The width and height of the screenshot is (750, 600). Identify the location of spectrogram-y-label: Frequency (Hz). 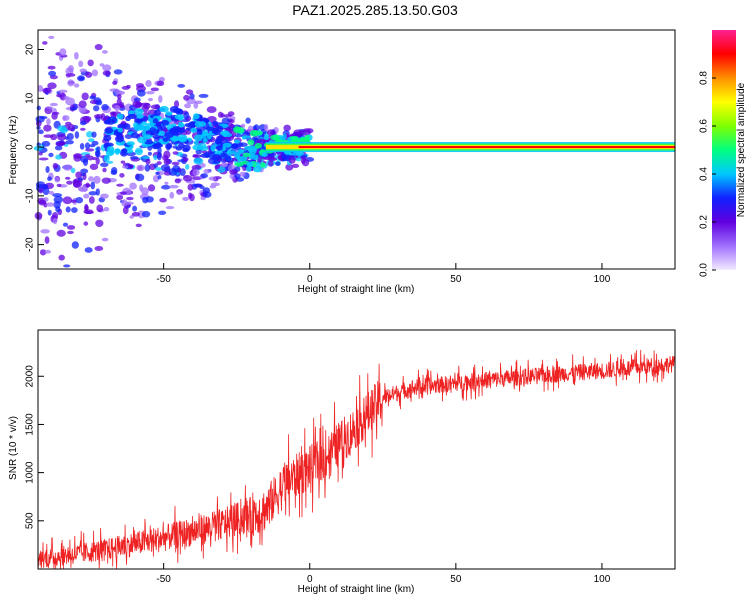
(13, 150).